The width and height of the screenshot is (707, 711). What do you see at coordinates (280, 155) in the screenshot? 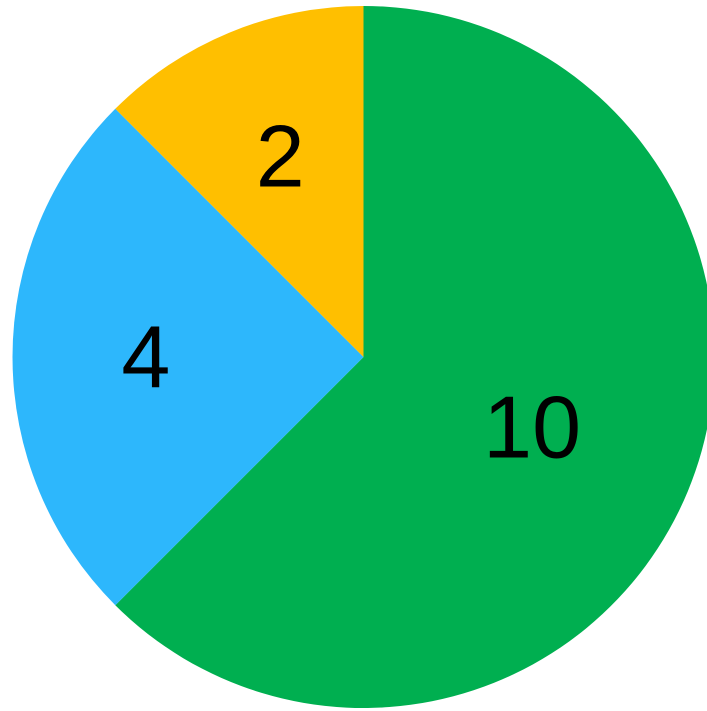
I see `pie-label-2: 2` at bounding box center [280, 155].